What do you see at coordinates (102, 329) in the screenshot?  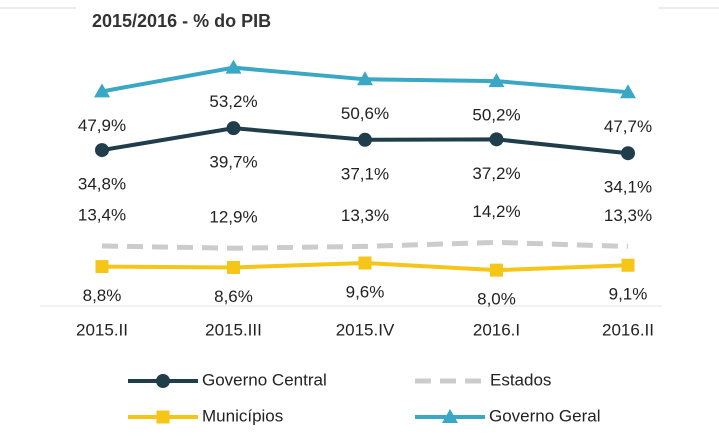 I see `x-tick-label: 2015.II` at bounding box center [102, 329].